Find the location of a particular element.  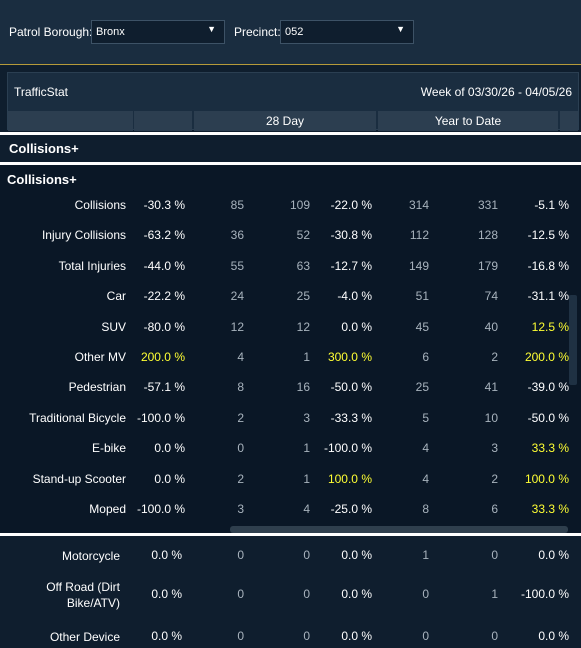

borough-label: Patrol Borough: is located at coordinates (51, 32).